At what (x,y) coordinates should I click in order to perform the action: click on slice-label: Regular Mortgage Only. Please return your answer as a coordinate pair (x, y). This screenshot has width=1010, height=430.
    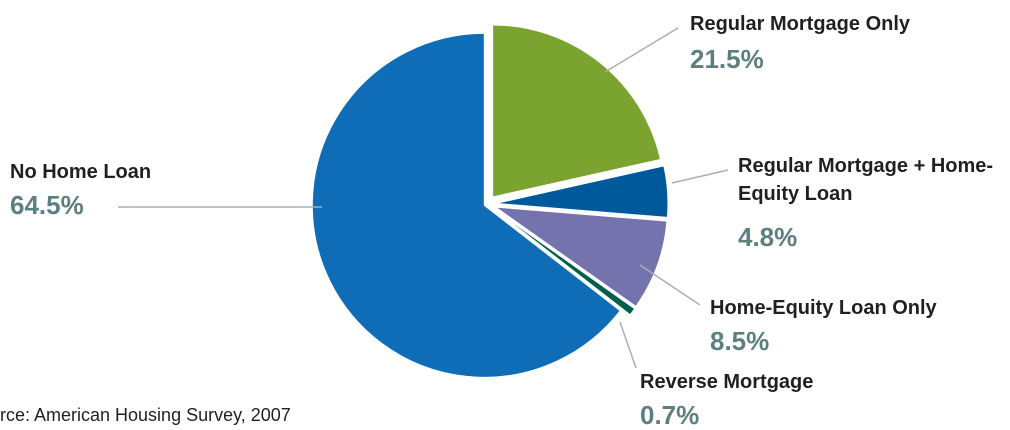
    Looking at the image, I should click on (800, 24).